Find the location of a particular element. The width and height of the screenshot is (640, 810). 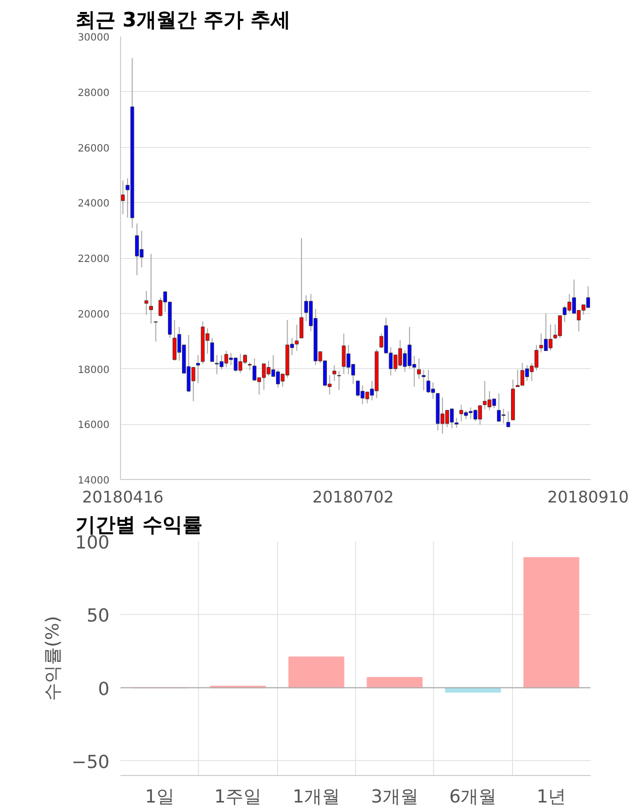

y-axis-title: 수익률(%) is located at coordinates (53, 659).